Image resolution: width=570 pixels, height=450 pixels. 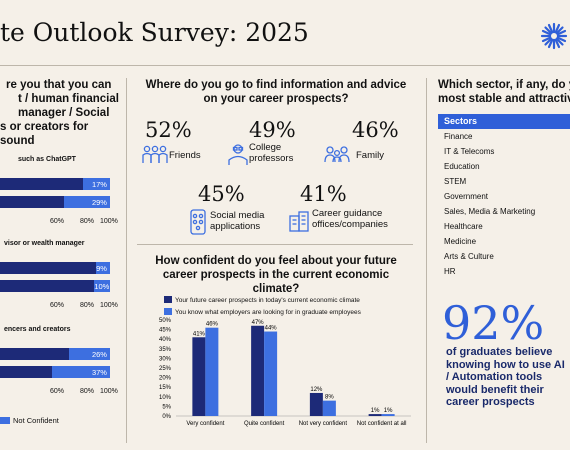 I want to click on stat-label: Friends, so click(x=185, y=155).